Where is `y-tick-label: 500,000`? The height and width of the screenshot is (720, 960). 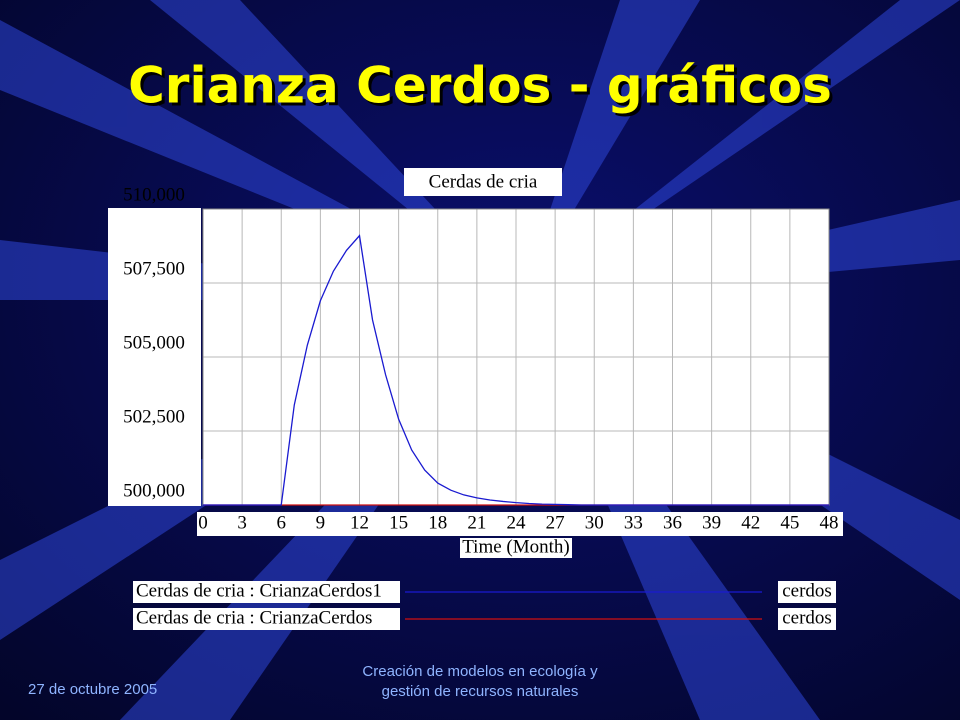 y-tick-label: 500,000 is located at coordinates (154, 490).